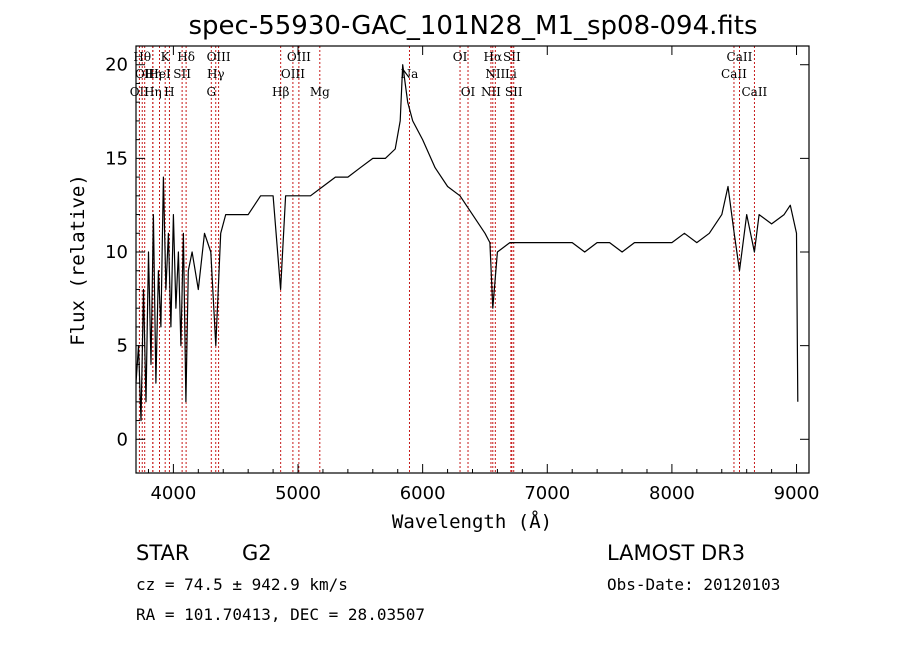 This screenshot has width=900, height=649. Describe the element at coordinates (169, 92) in the screenshot. I see `line-marker-label: H` at that location.